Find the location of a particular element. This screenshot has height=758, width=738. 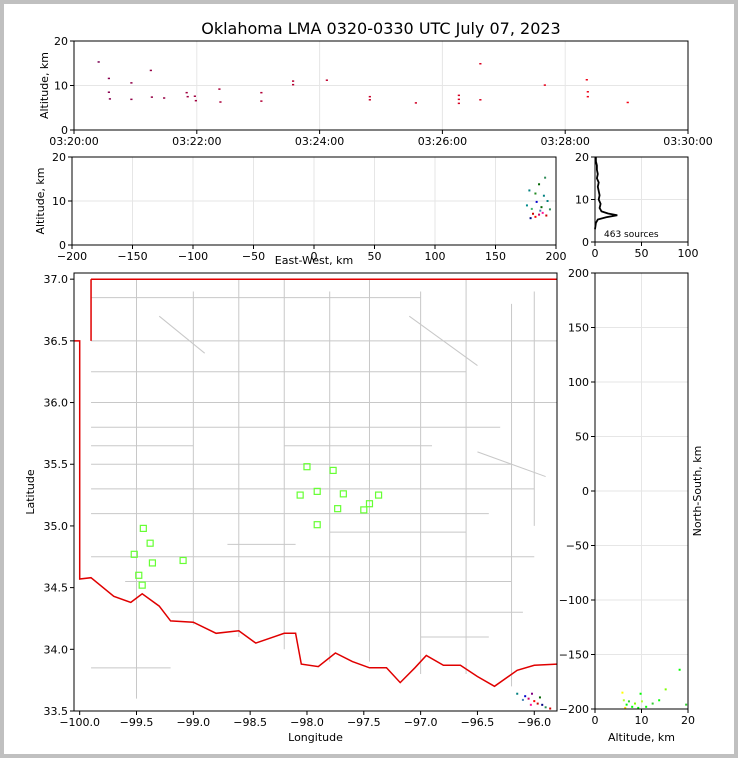

source-count-annotation: 463 sources is located at coordinates (631, 235).